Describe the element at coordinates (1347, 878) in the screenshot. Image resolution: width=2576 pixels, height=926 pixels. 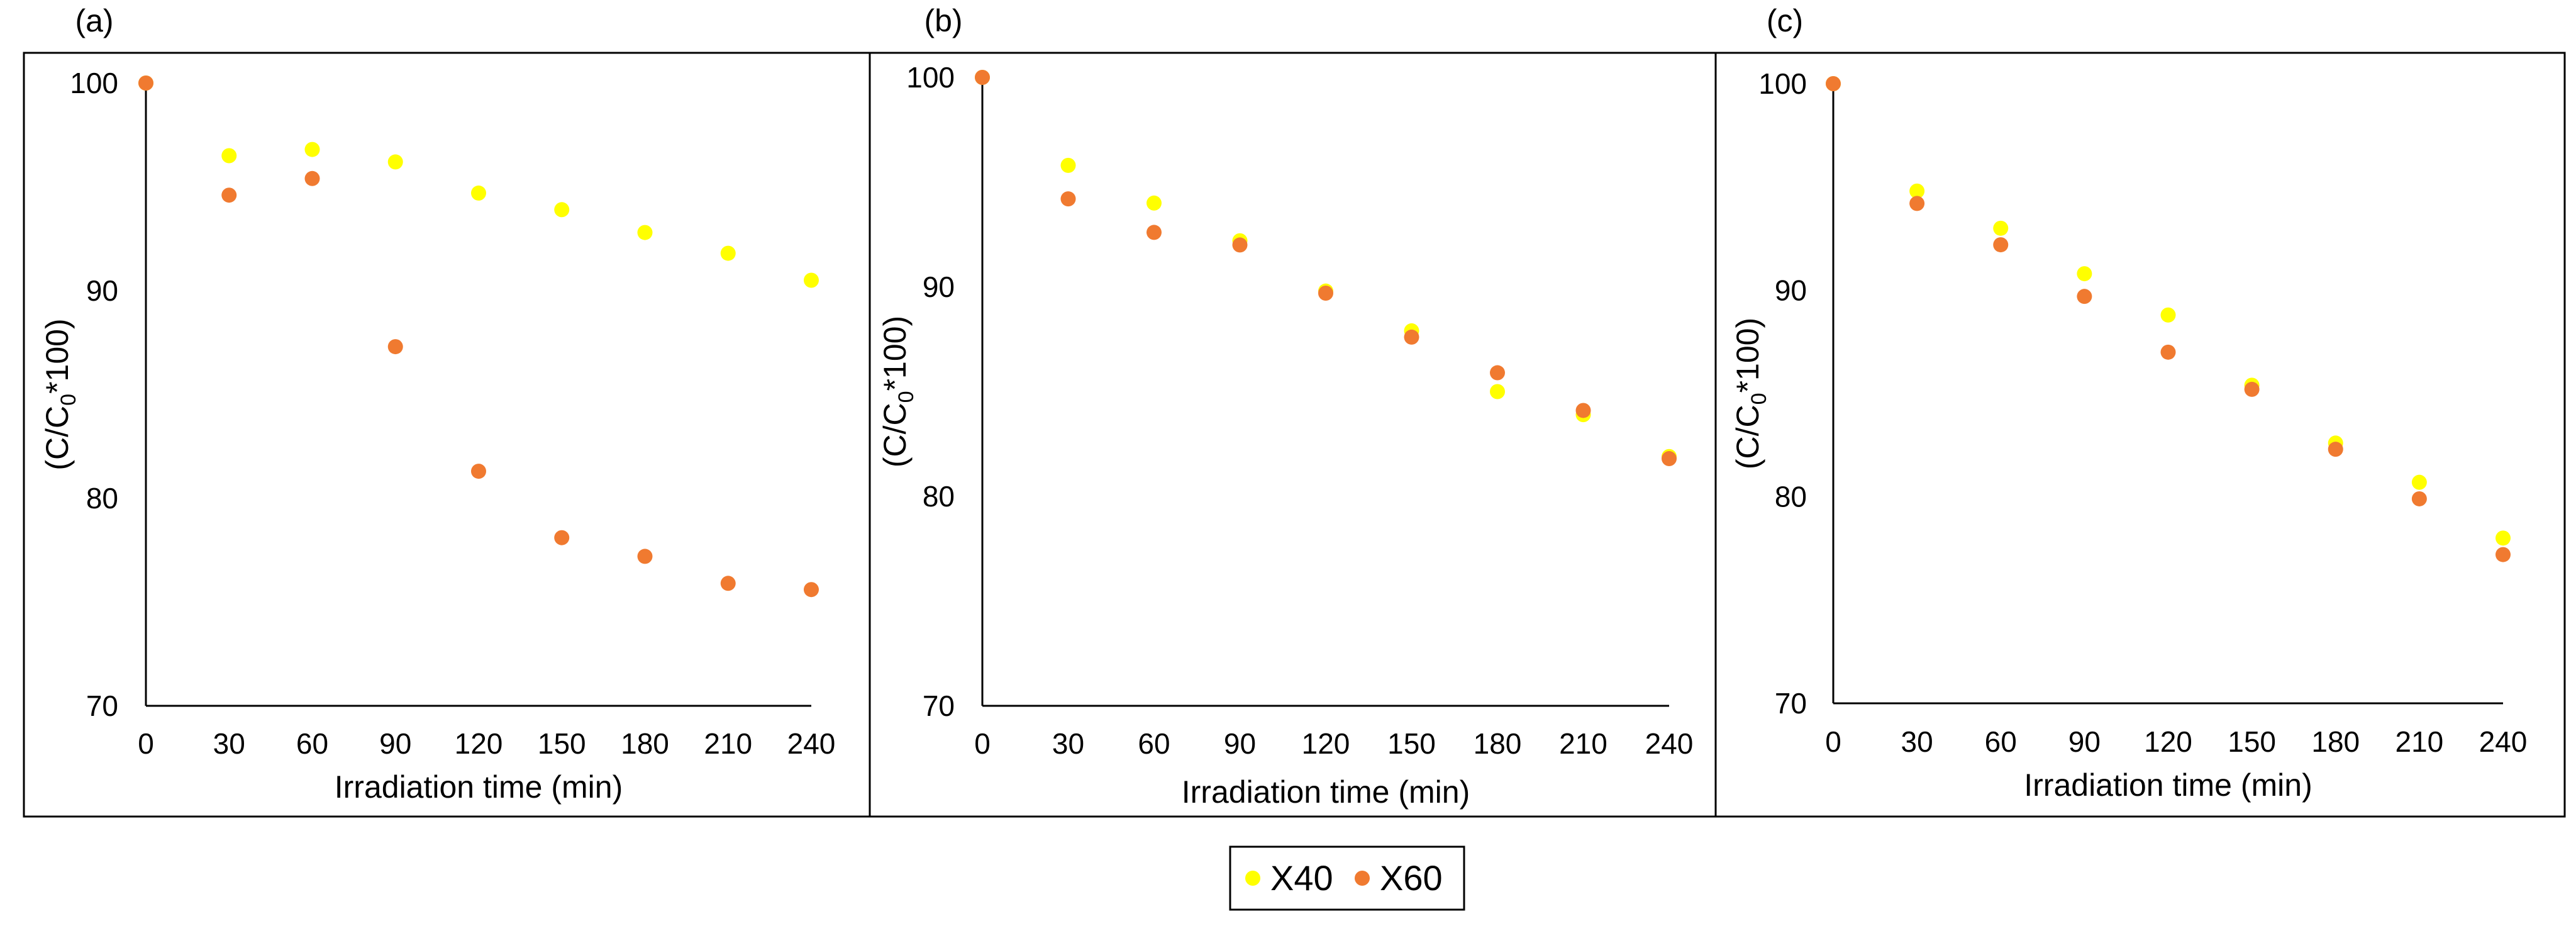
I see `legend-box` at that location.